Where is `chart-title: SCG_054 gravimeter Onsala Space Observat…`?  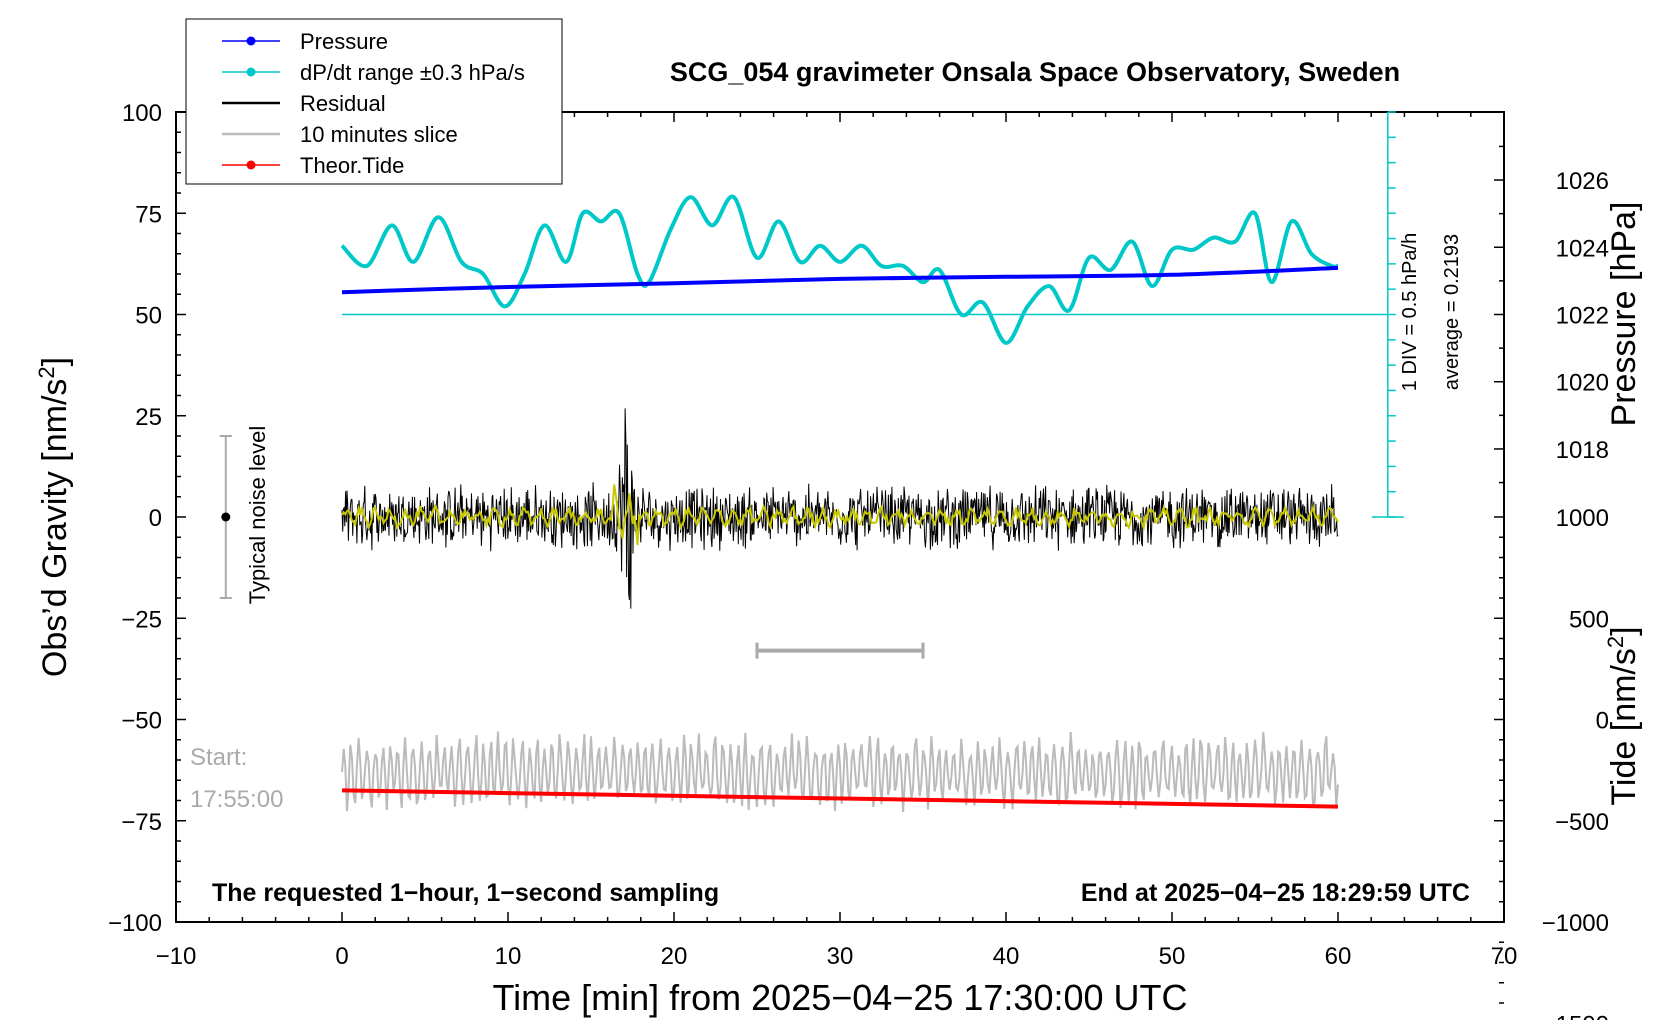
chart-title: SCG_054 gravimeter Onsala Space Observat… is located at coordinates (1035, 72).